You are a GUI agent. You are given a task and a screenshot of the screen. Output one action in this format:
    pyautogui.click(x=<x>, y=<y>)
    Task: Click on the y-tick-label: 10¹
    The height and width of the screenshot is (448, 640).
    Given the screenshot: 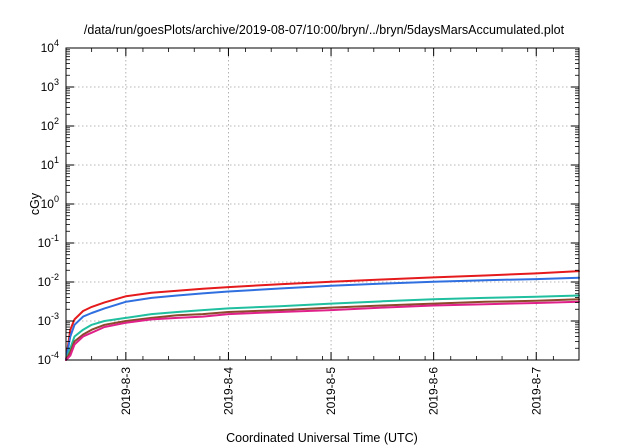 What is the action you would take?
    pyautogui.click(x=50, y=163)
    